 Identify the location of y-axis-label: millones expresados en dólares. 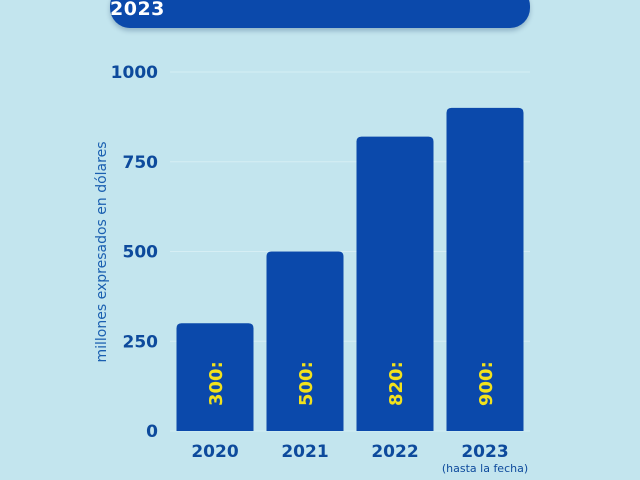
(102, 252).